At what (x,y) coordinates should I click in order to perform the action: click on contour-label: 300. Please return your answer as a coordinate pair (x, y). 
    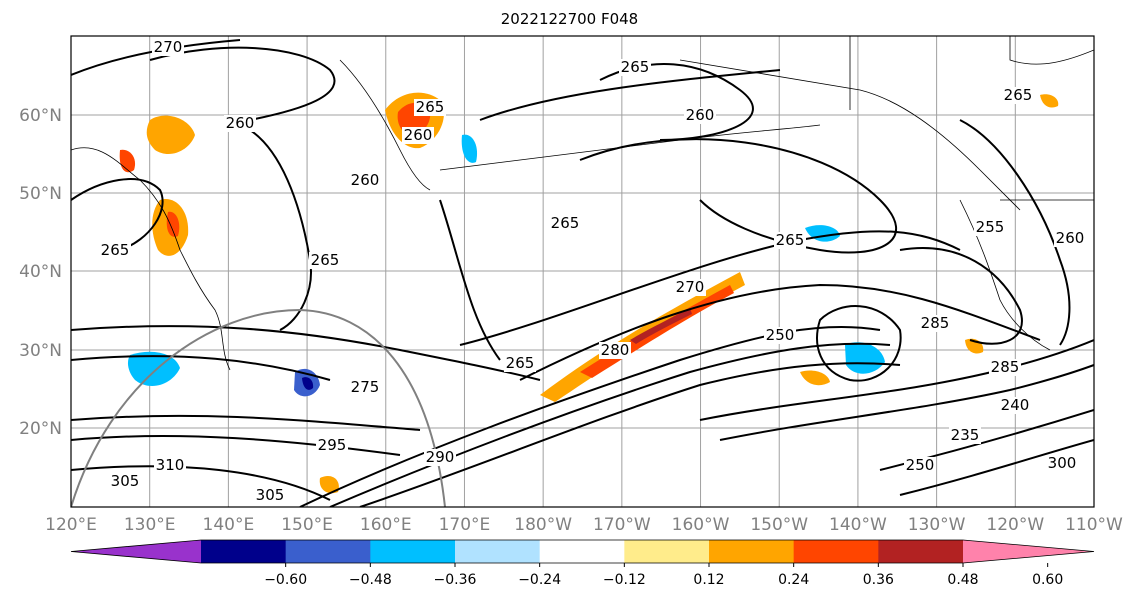
    Looking at the image, I should click on (1062, 463).